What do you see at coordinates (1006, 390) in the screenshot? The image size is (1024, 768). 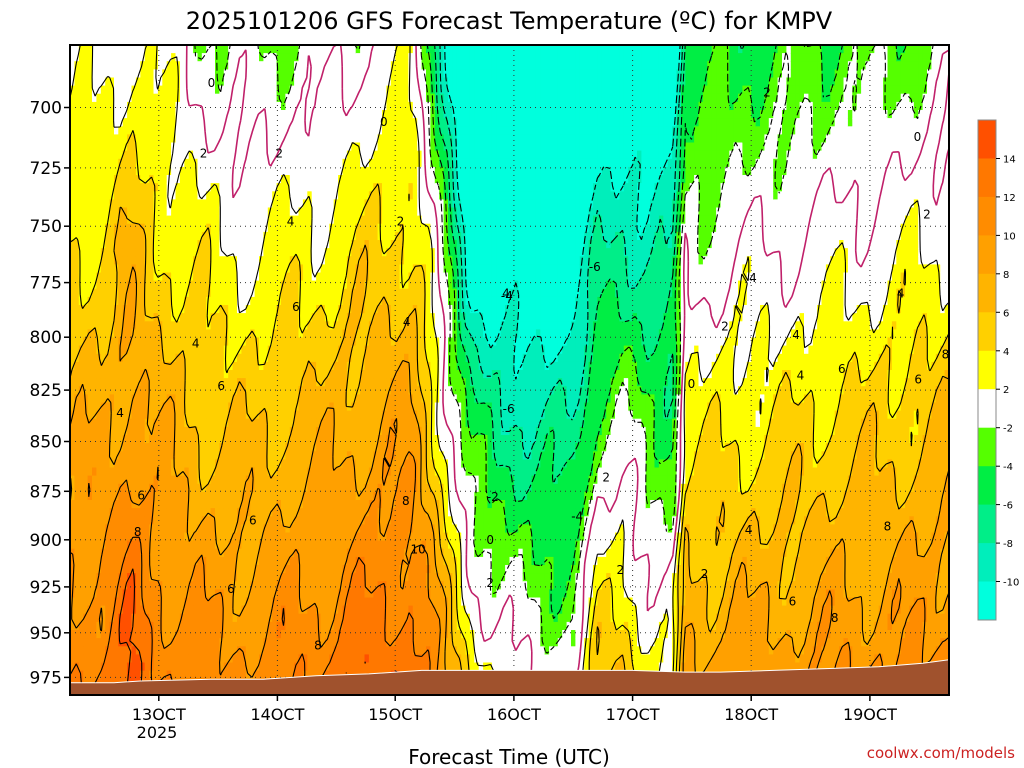 I see `colorbar-label: 2` at bounding box center [1006, 390].